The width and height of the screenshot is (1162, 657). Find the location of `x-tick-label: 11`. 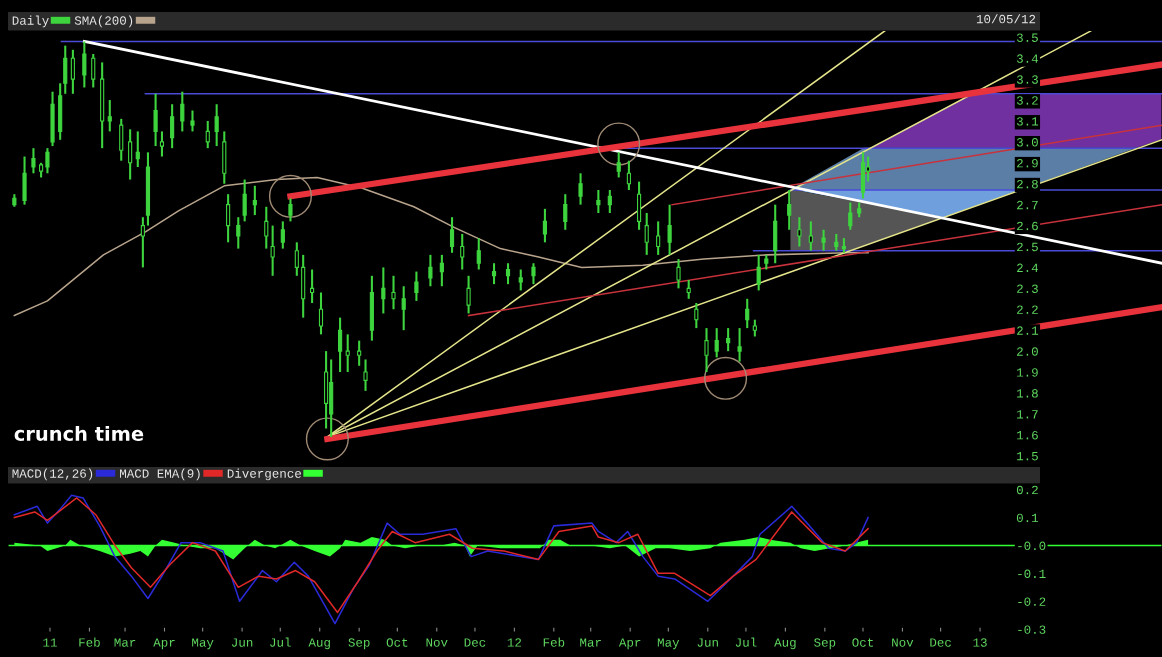

x-tick-label: 11 is located at coordinates (50, 642).